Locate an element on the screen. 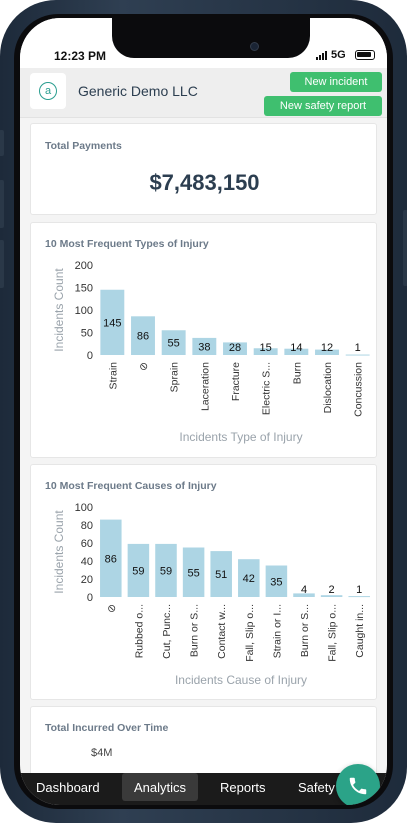 The width and height of the screenshot is (407, 823). y-tick-label: 200 is located at coordinates (84, 266).